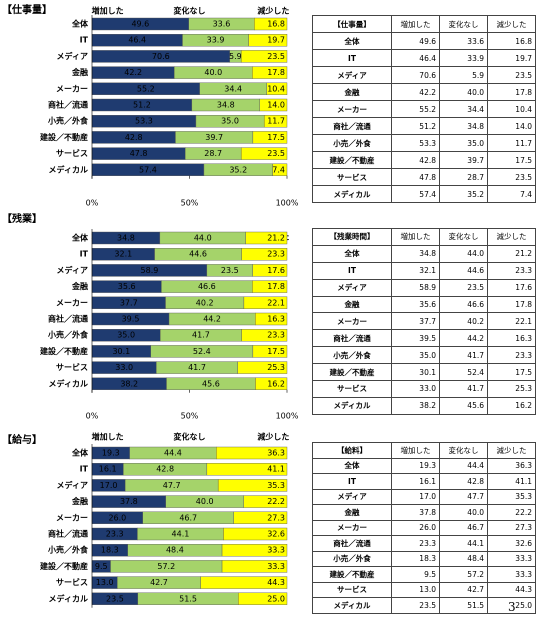 This screenshot has width=555, height=620. I want to click on table-cell: 27.3, so click(511, 527).